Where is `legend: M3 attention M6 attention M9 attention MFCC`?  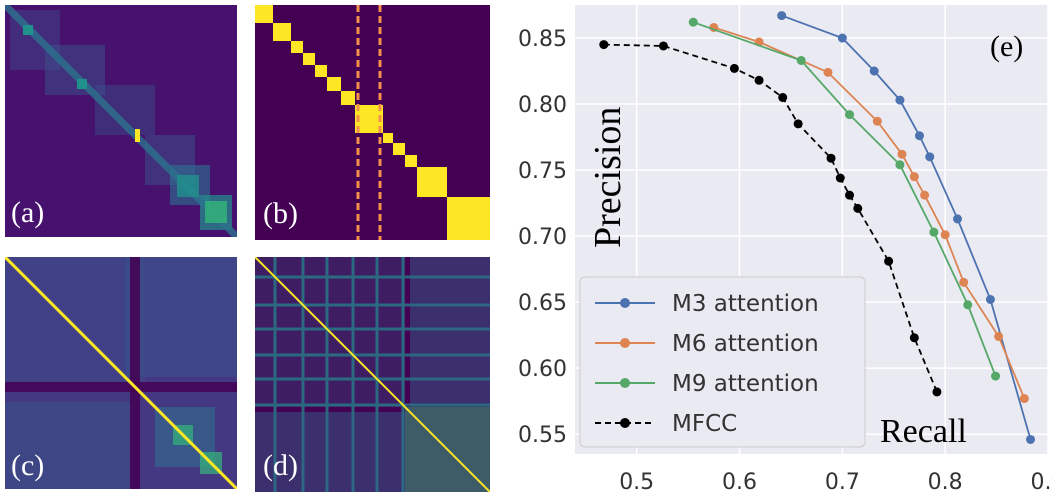 legend: M3 attention M6 attention M9 attention MFCC is located at coordinates (722, 362).